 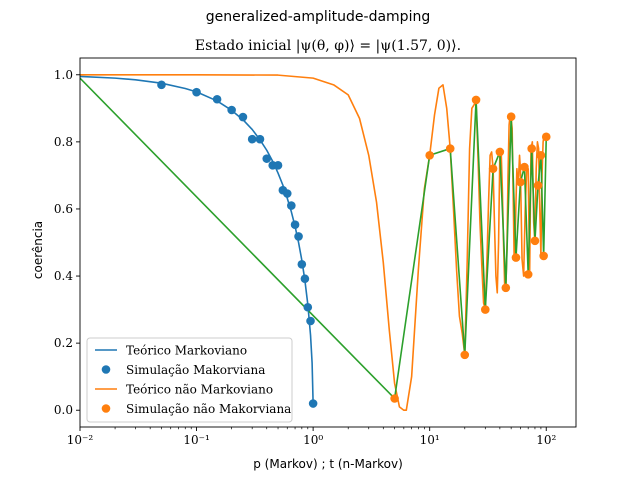 What do you see at coordinates (313, 440) in the screenshot?
I see `x-tick-label: 10⁰` at bounding box center [313, 440].